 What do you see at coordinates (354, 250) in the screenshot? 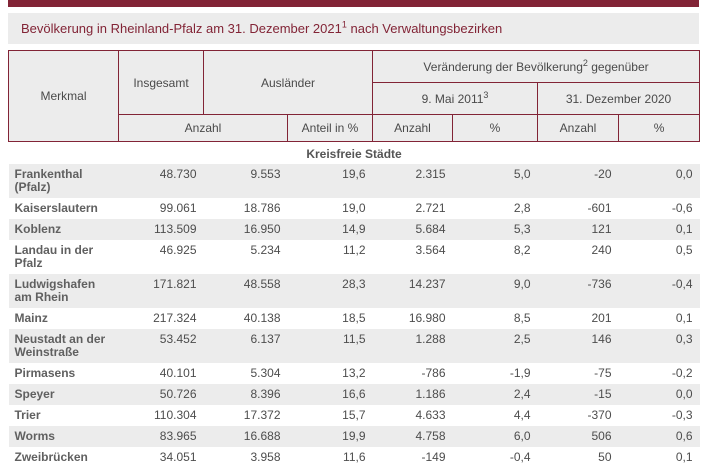
I see `cell-auslaender-anteil: 11,2` at bounding box center [354, 250].